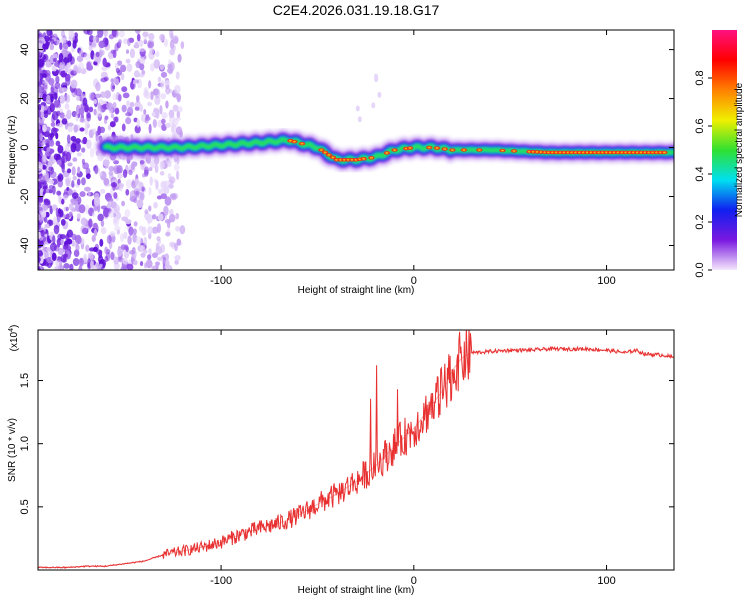 This screenshot has width=750, height=600. What do you see at coordinates (25, 380) in the screenshot?
I see `snr-y-tick-label: 1.5` at bounding box center [25, 380].